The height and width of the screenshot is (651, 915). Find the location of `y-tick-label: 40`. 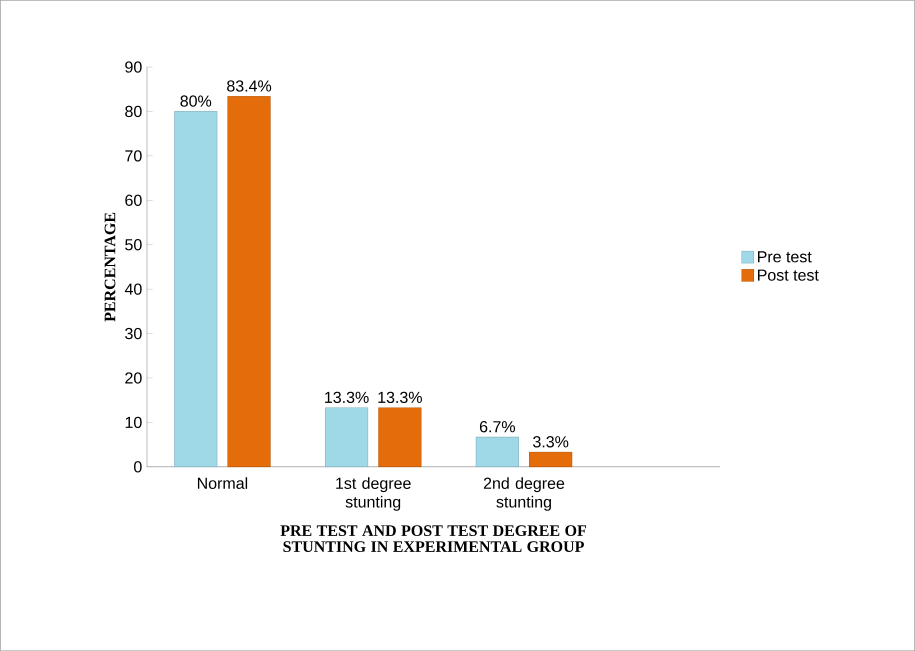

y-tick-label: 40 is located at coordinates (133, 289).